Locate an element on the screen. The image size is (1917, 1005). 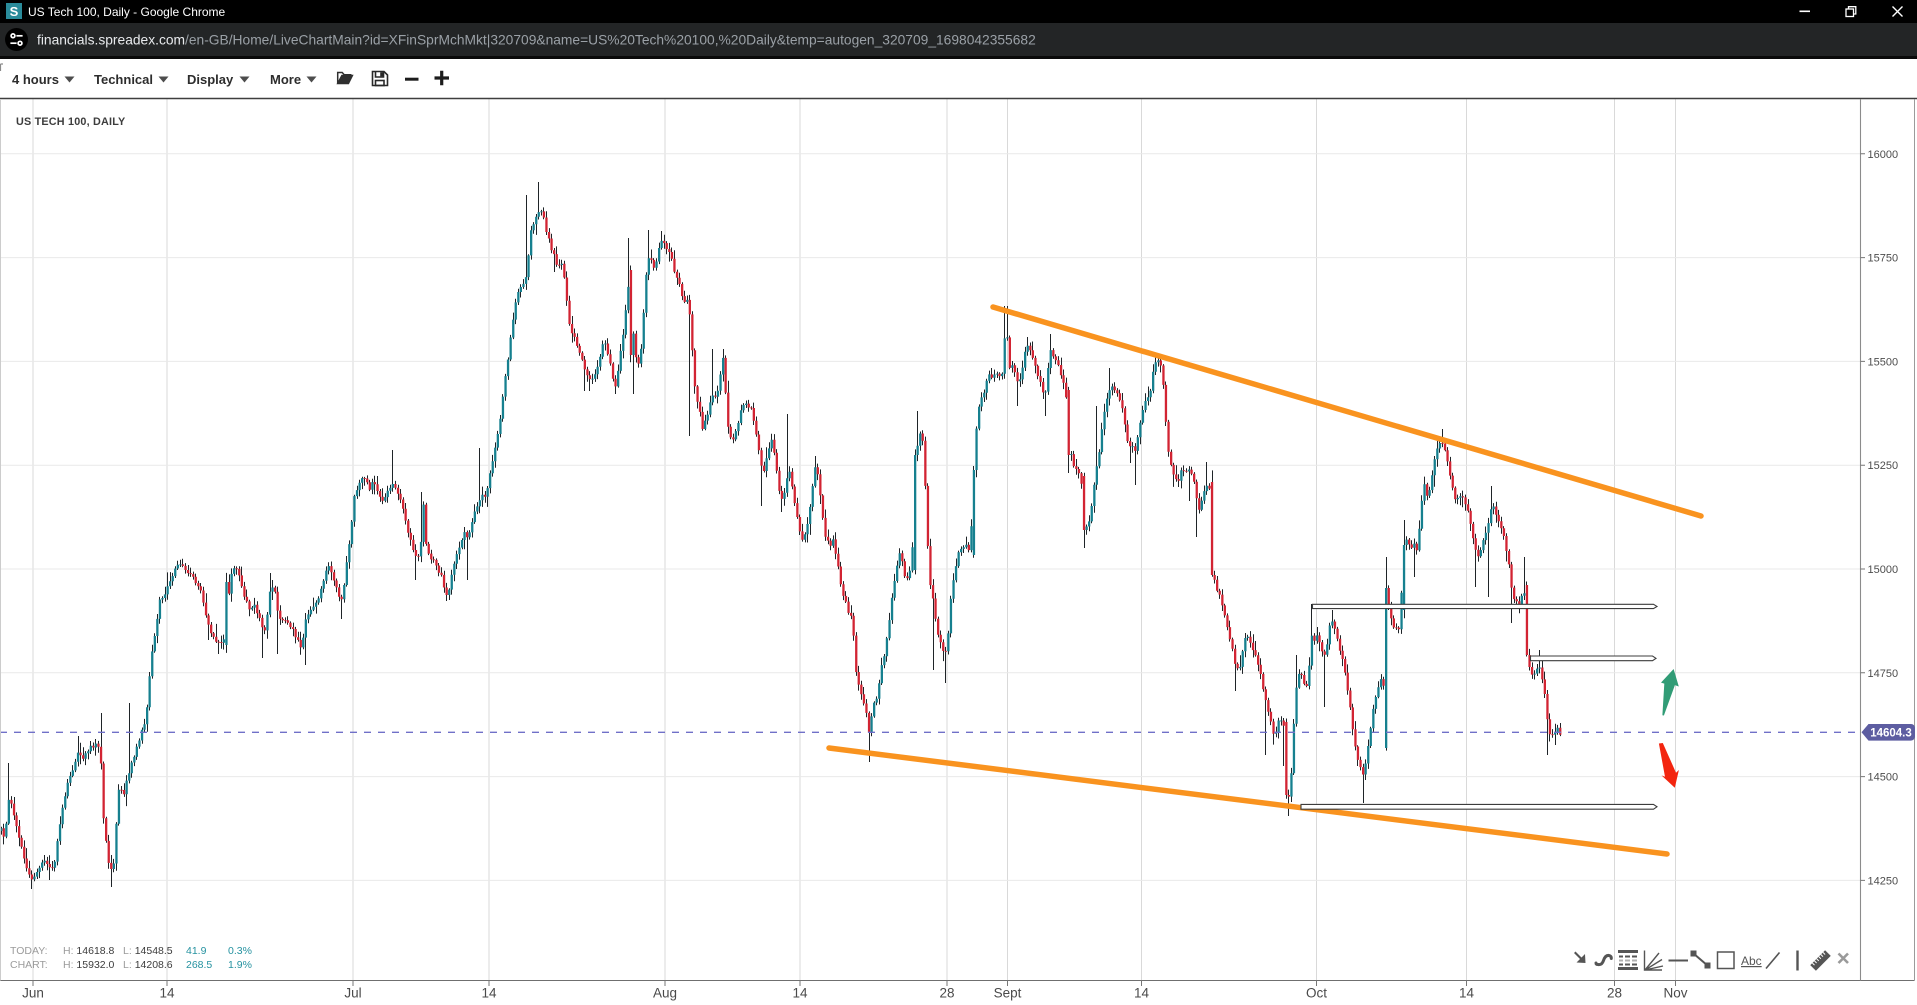
svg-text: 15000 is located at coordinates (1883, 570).